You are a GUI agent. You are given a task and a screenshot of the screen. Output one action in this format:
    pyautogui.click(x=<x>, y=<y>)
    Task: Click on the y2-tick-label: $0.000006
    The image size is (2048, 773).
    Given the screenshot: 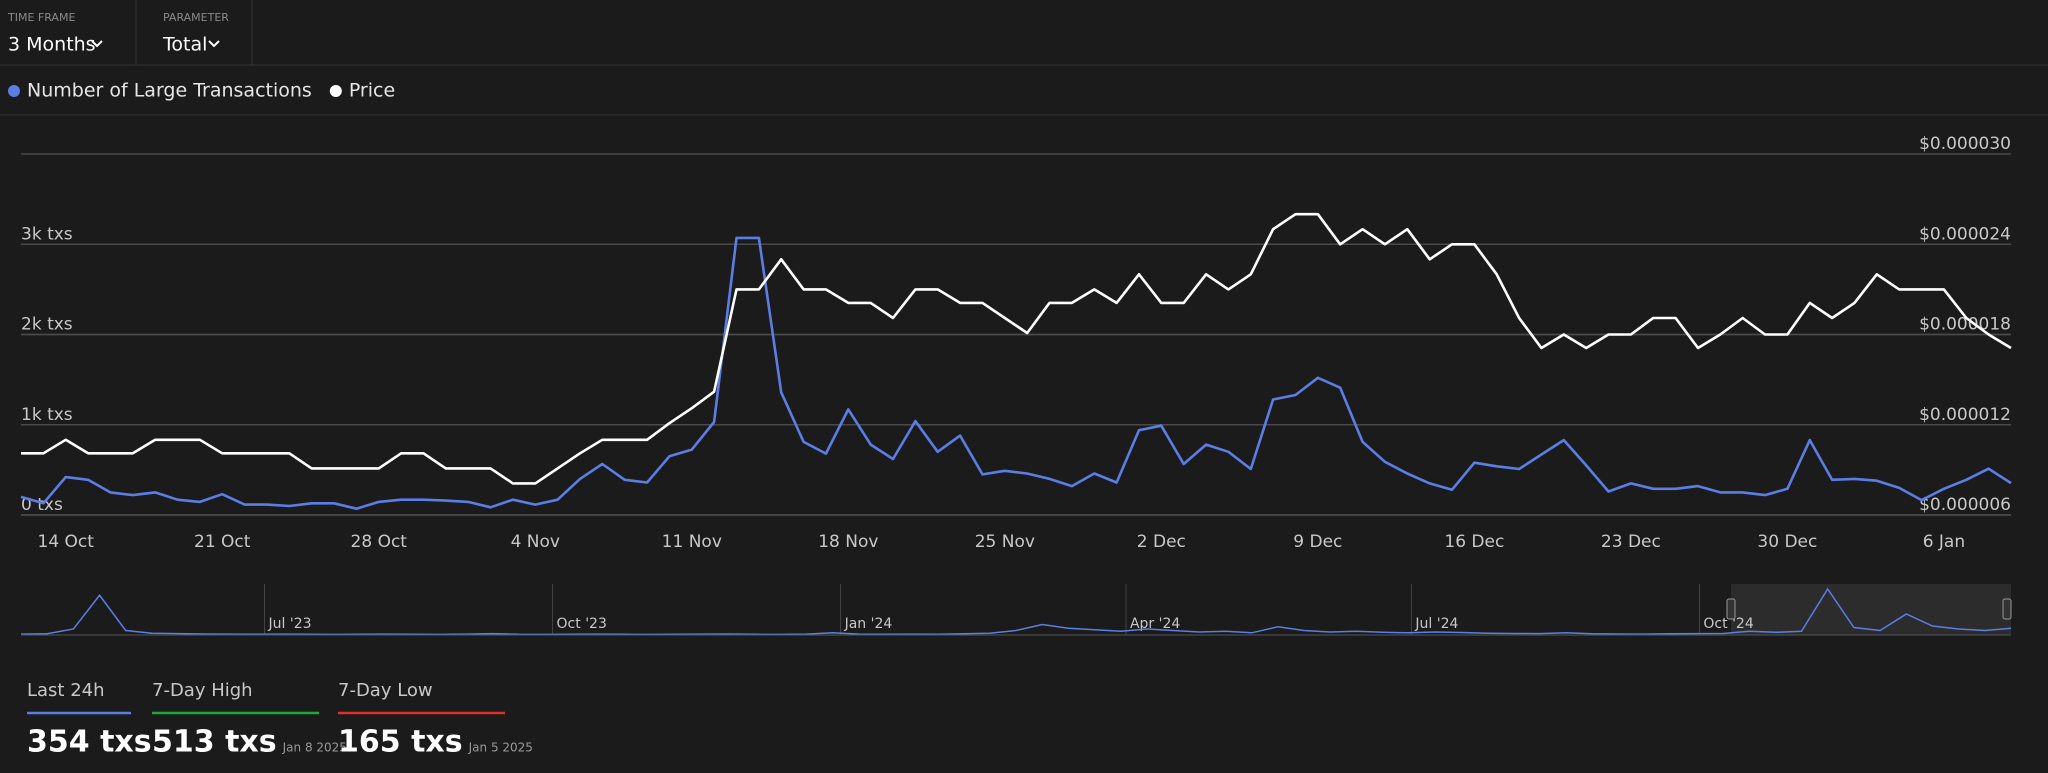 What is the action you would take?
    pyautogui.click(x=1965, y=505)
    